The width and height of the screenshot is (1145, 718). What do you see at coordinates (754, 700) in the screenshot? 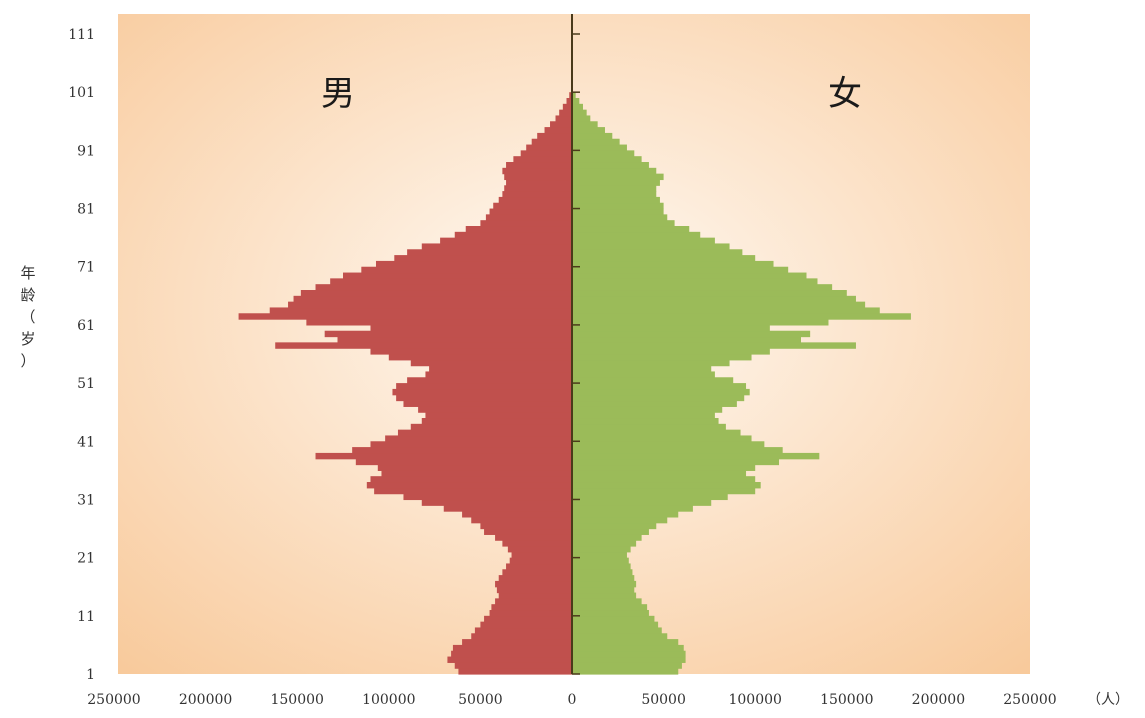
I see `x-tick-label: 100000` at bounding box center [754, 700].